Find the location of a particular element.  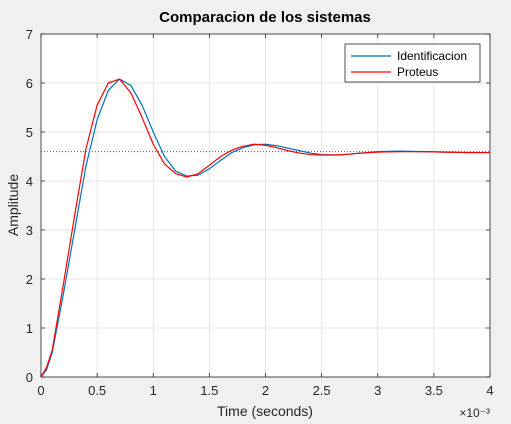

y-tick-label: 4 is located at coordinates (29, 181).